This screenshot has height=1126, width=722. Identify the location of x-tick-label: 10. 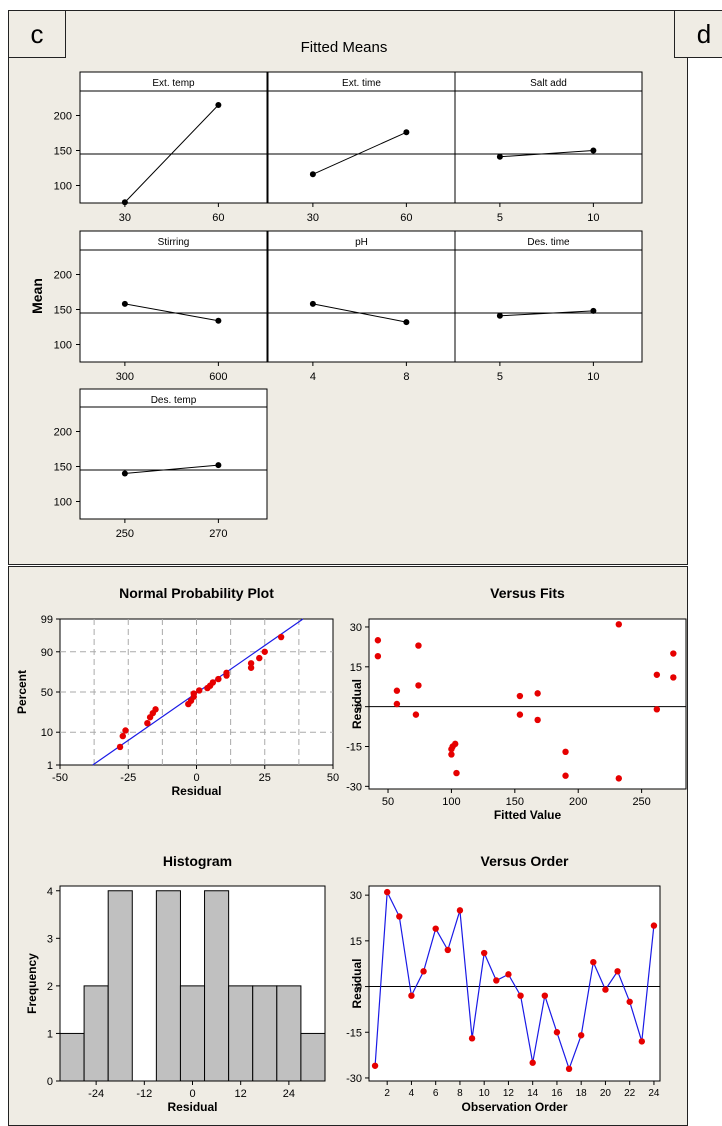
(593, 218).